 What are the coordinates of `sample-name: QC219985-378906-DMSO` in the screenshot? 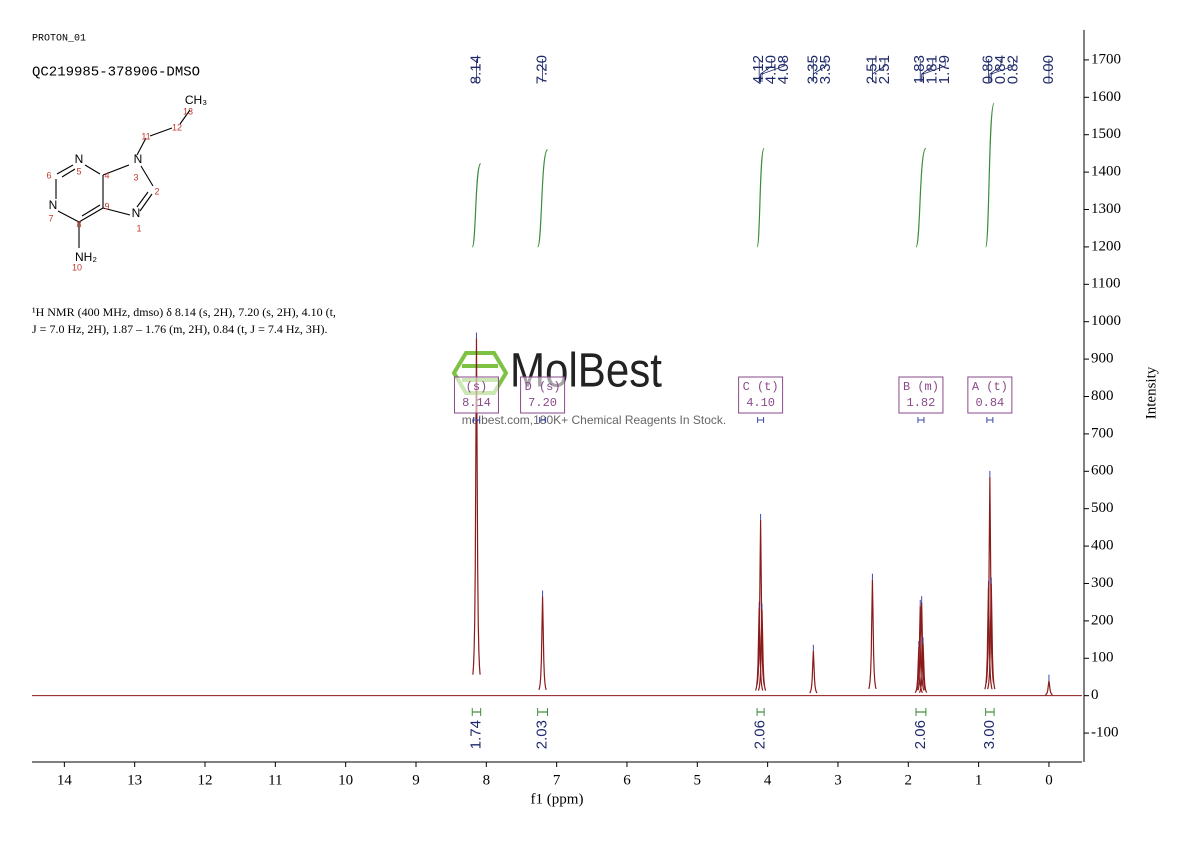 It's located at (116, 73).